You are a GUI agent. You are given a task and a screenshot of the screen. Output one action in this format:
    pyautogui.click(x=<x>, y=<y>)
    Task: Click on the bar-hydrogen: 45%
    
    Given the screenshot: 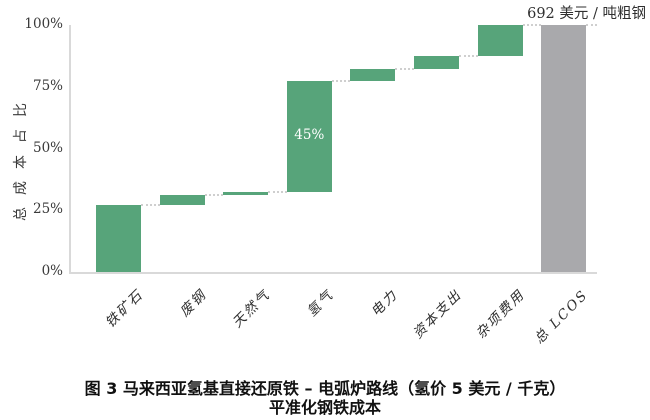 What is the action you would take?
    pyautogui.click(x=309, y=136)
    